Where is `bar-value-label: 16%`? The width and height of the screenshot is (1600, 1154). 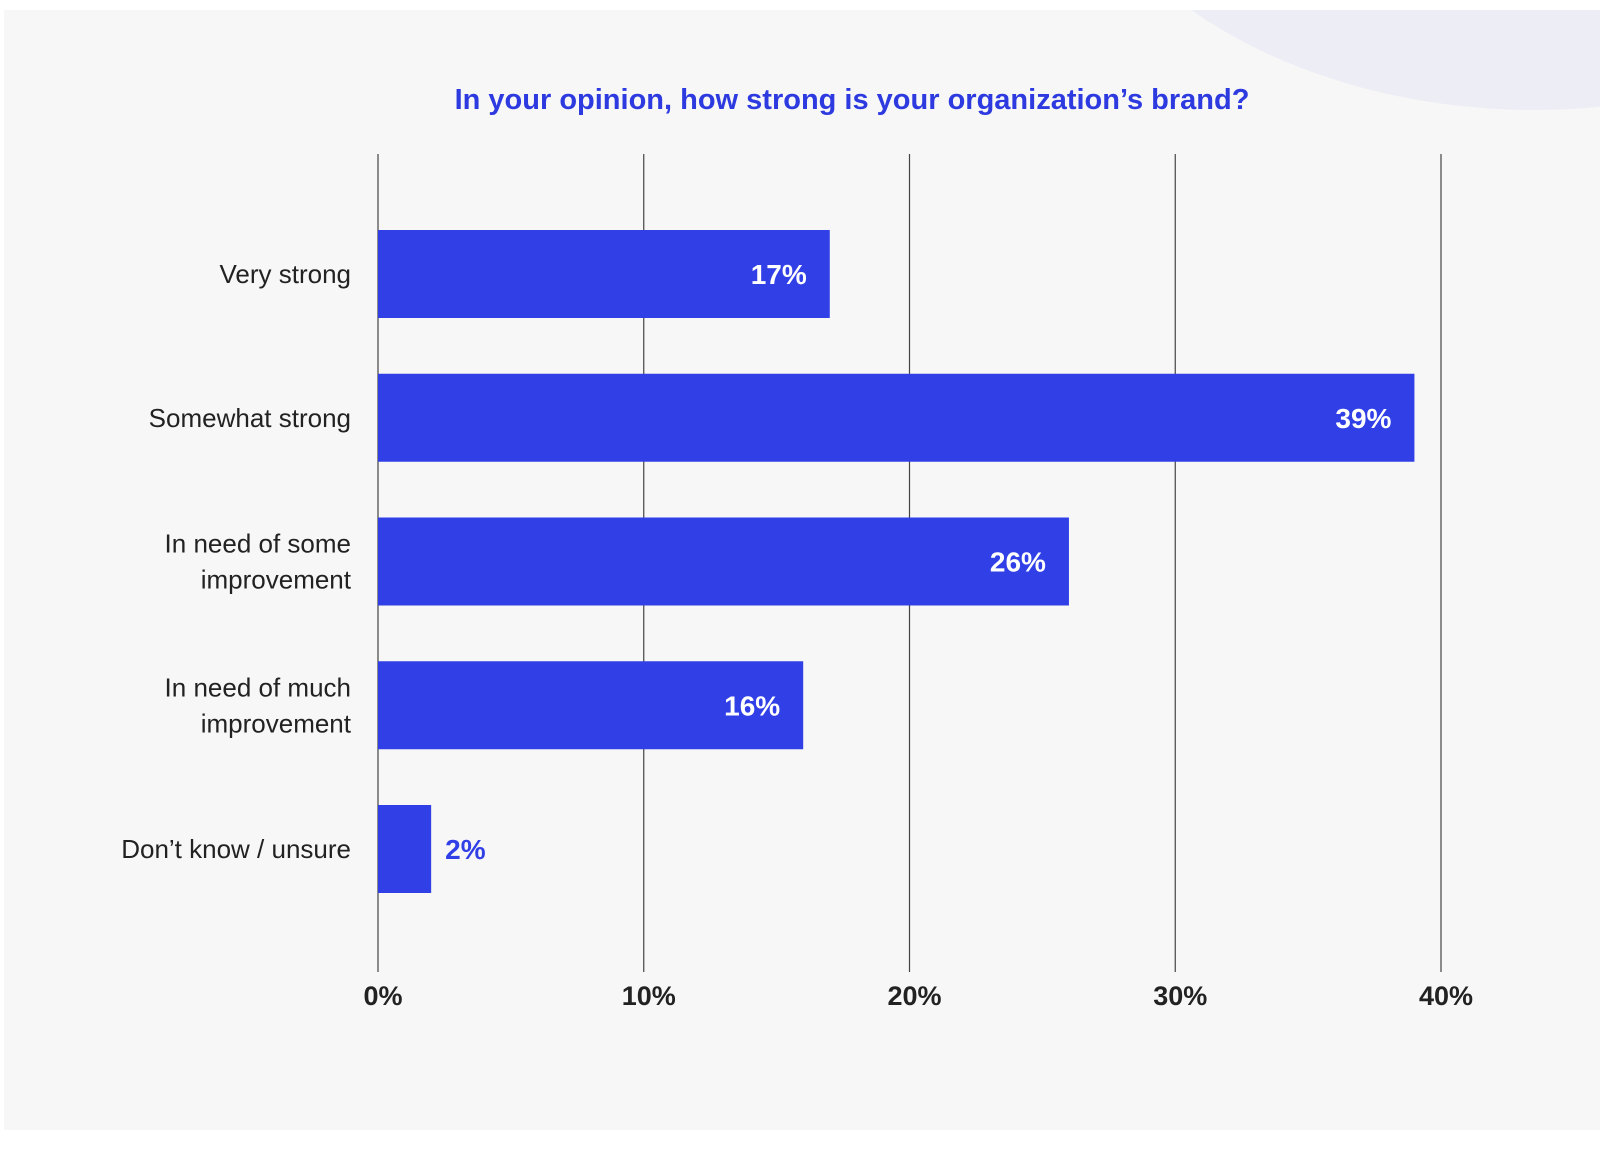 bar-value-label: 16% is located at coordinates (752, 705).